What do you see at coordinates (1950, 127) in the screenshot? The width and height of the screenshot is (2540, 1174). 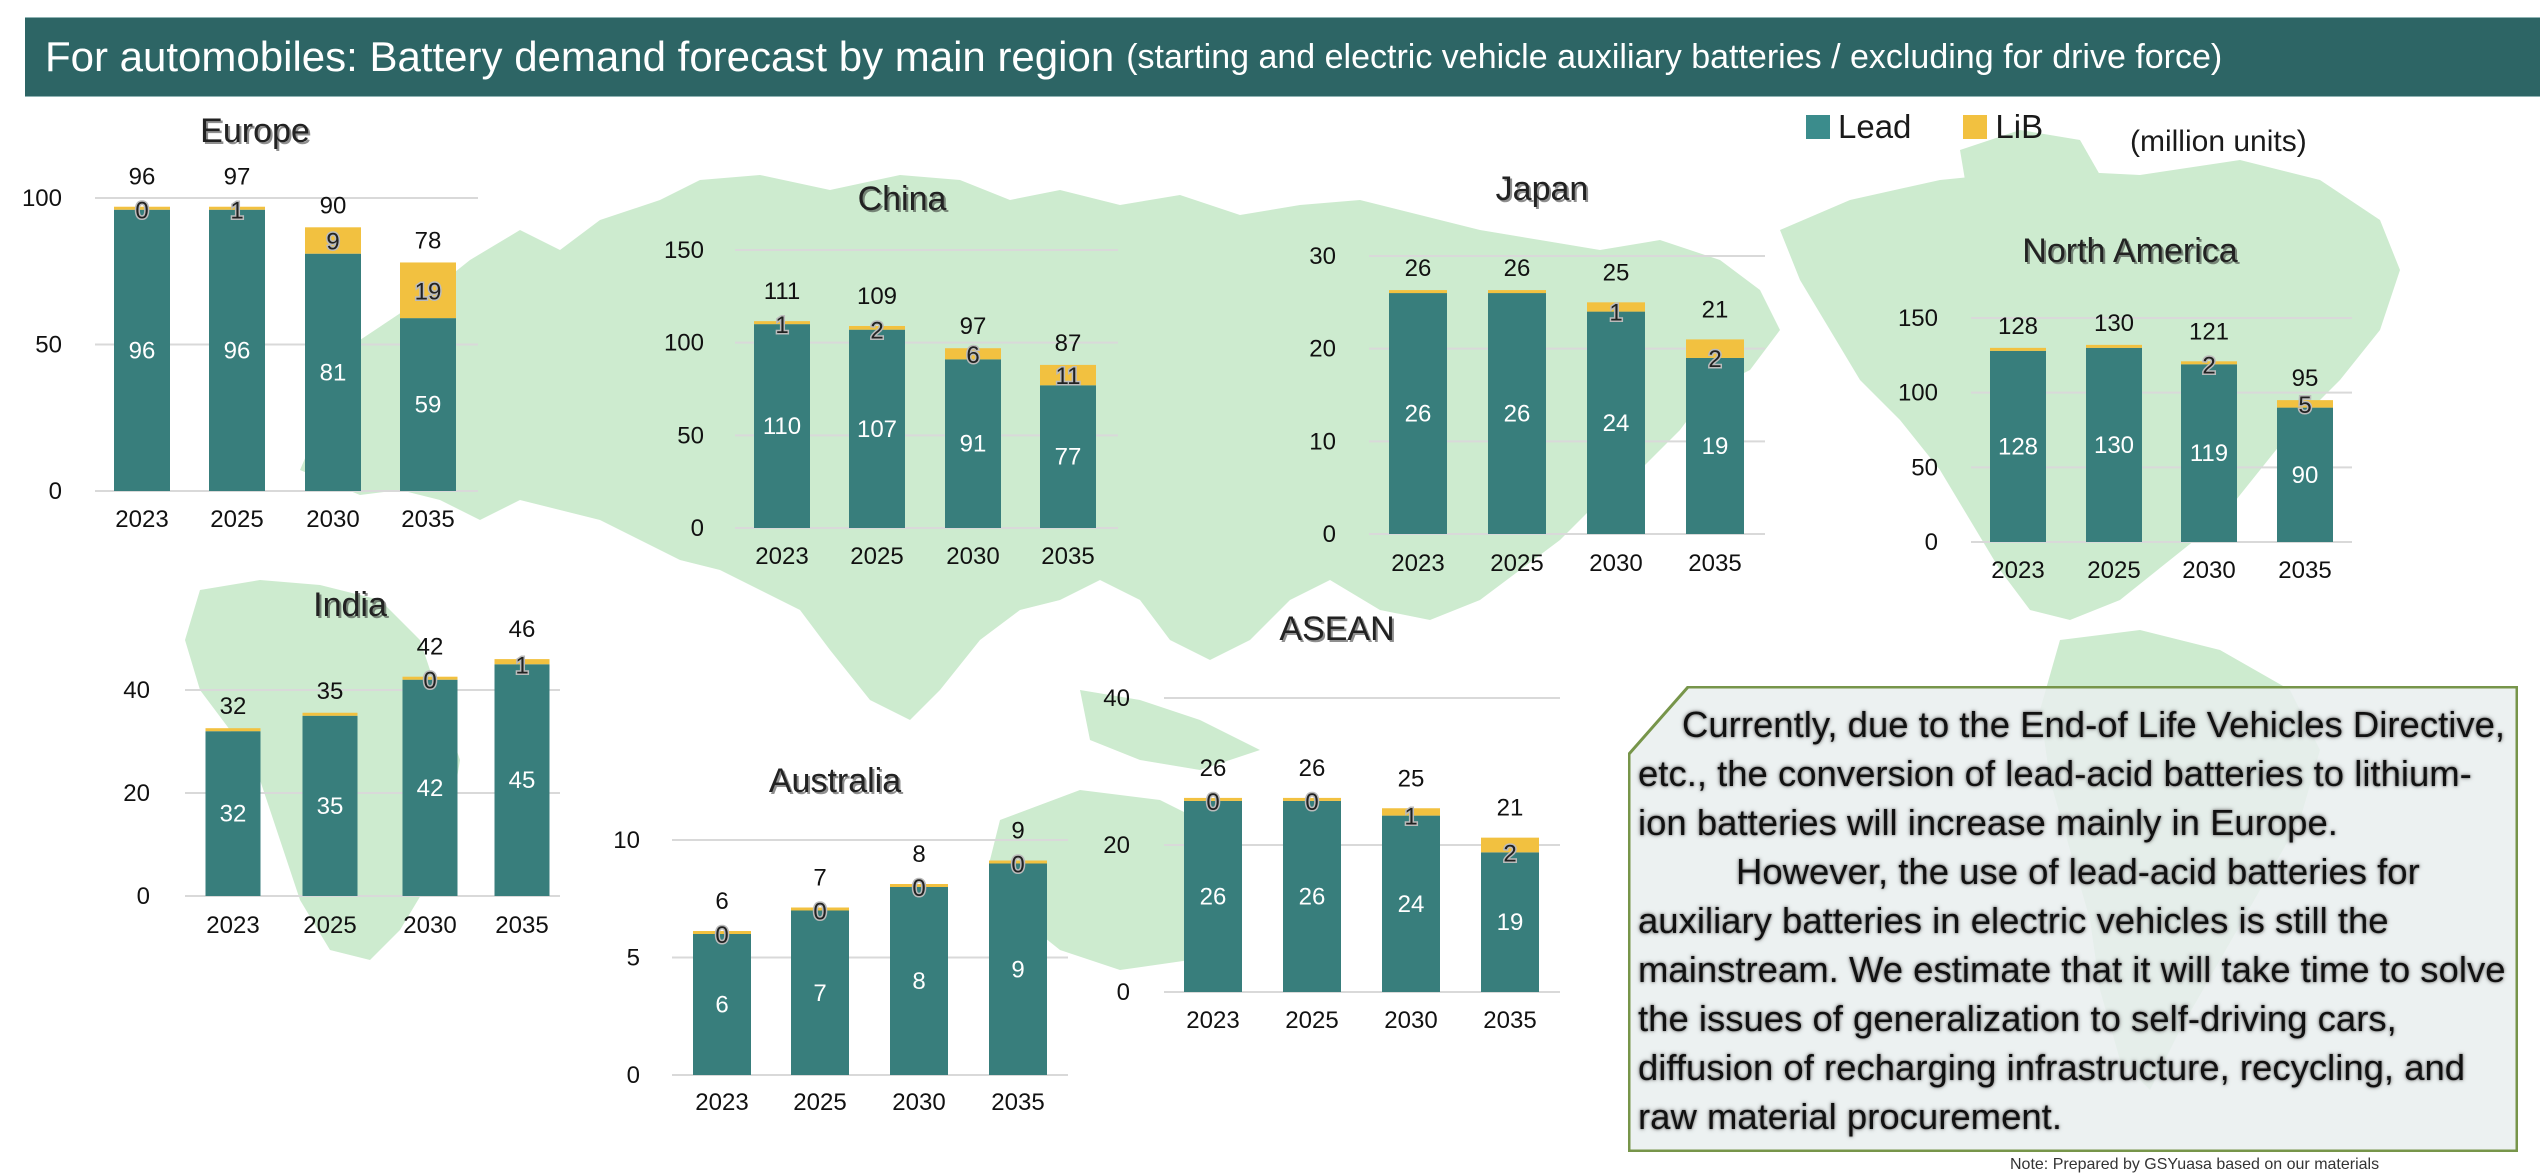 I see `legend: Lead LiB` at bounding box center [1950, 127].